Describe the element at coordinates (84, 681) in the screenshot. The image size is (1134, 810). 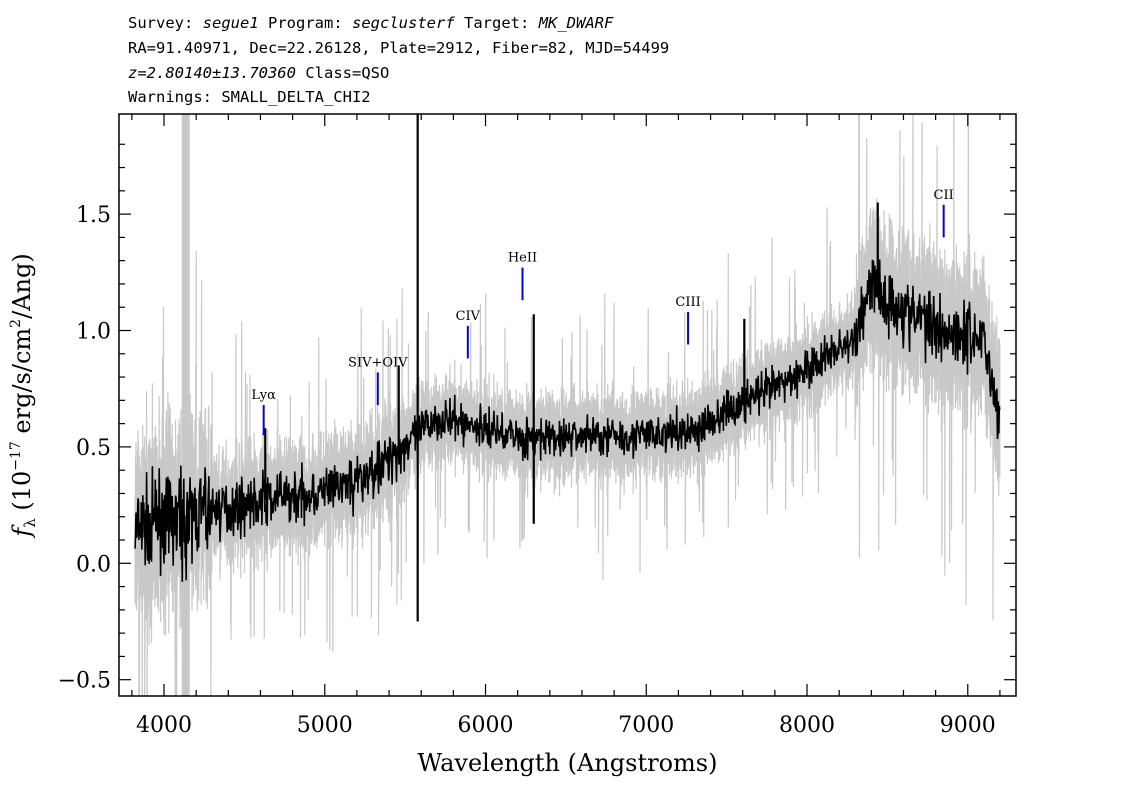
I see `y-tick-label: −0.5` at that location.